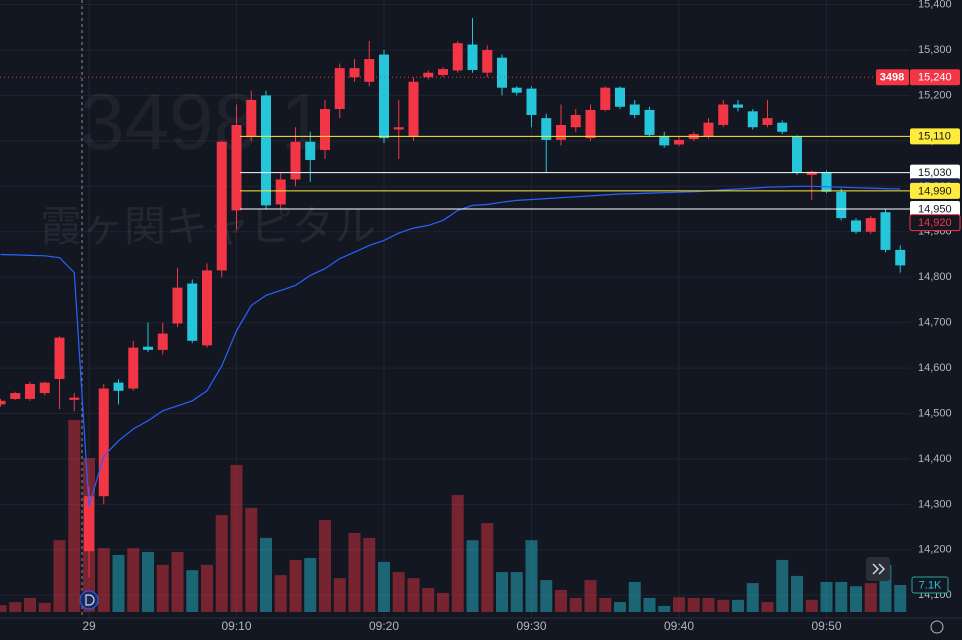 Image resolution: width=962 pixels, height=640 pixels. What do you see at coordinates (89, 600) in the screenshot?
I see `dividend-marker` at bounding box center [89, 600].